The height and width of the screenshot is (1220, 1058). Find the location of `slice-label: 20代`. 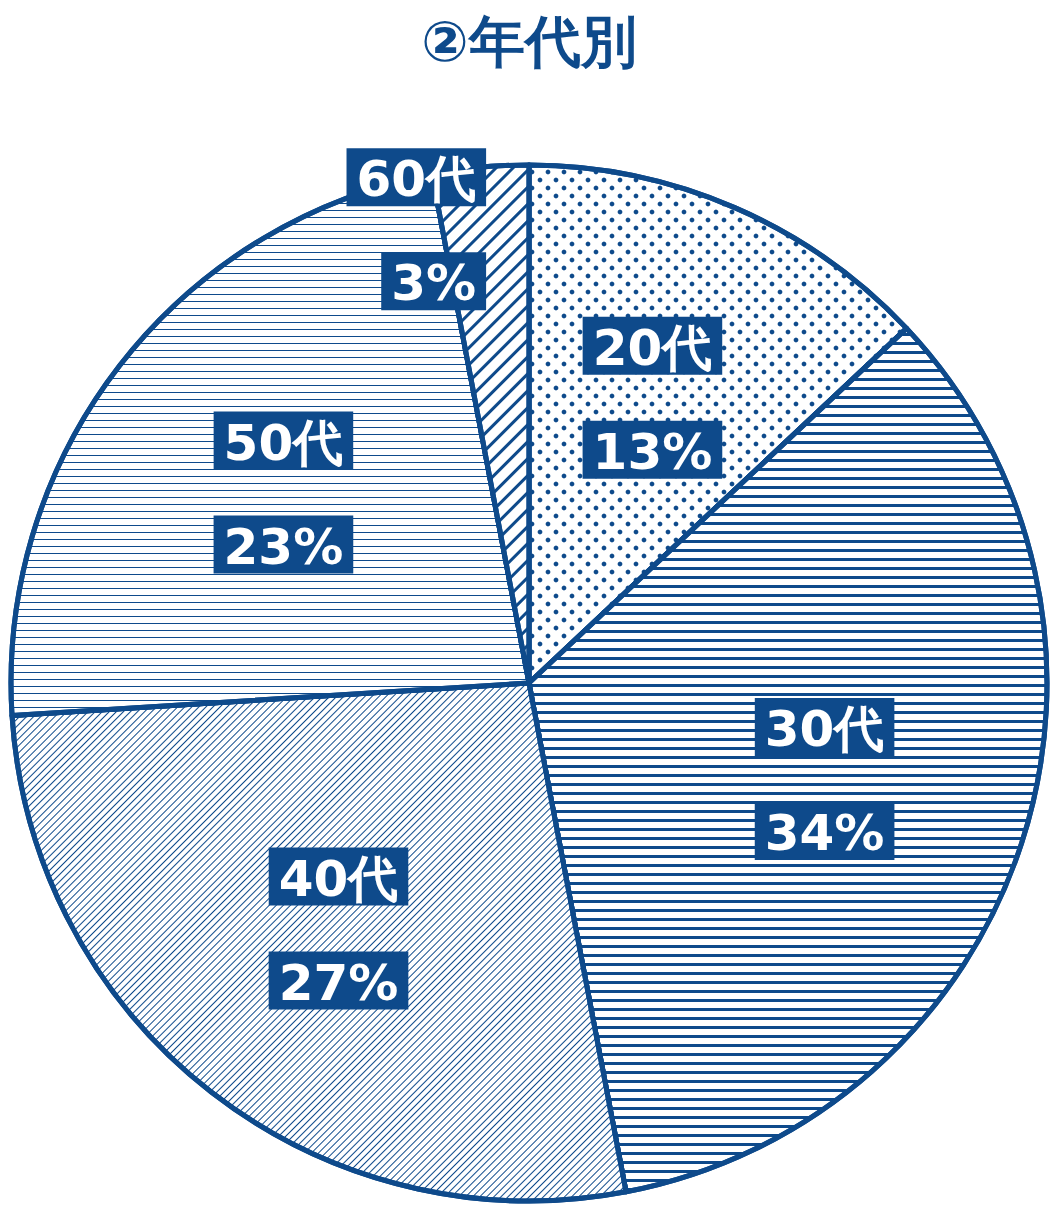

slice-label: 20代 is located at coordinates (652, 347).